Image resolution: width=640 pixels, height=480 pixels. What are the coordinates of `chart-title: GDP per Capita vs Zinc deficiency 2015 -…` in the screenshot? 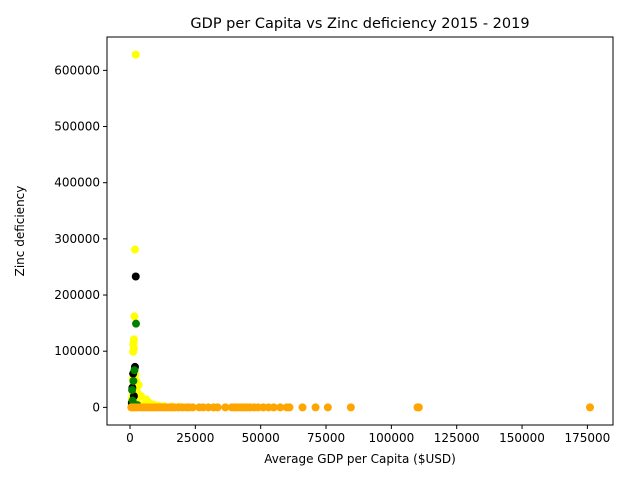 It's located at (359, 24).